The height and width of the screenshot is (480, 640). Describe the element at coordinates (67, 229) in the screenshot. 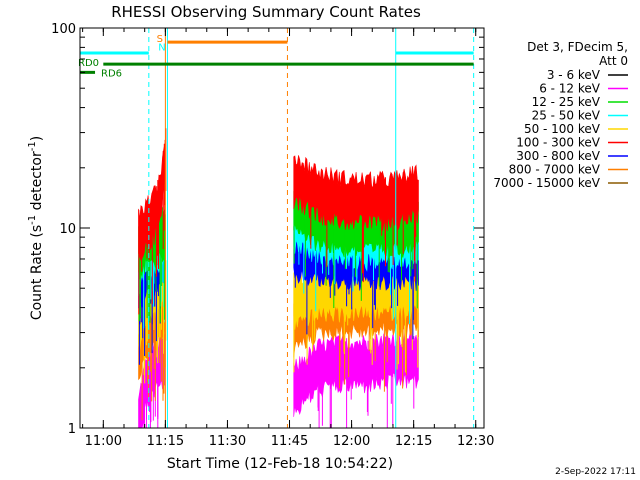

I see `y-tick-label: 10` at that location.